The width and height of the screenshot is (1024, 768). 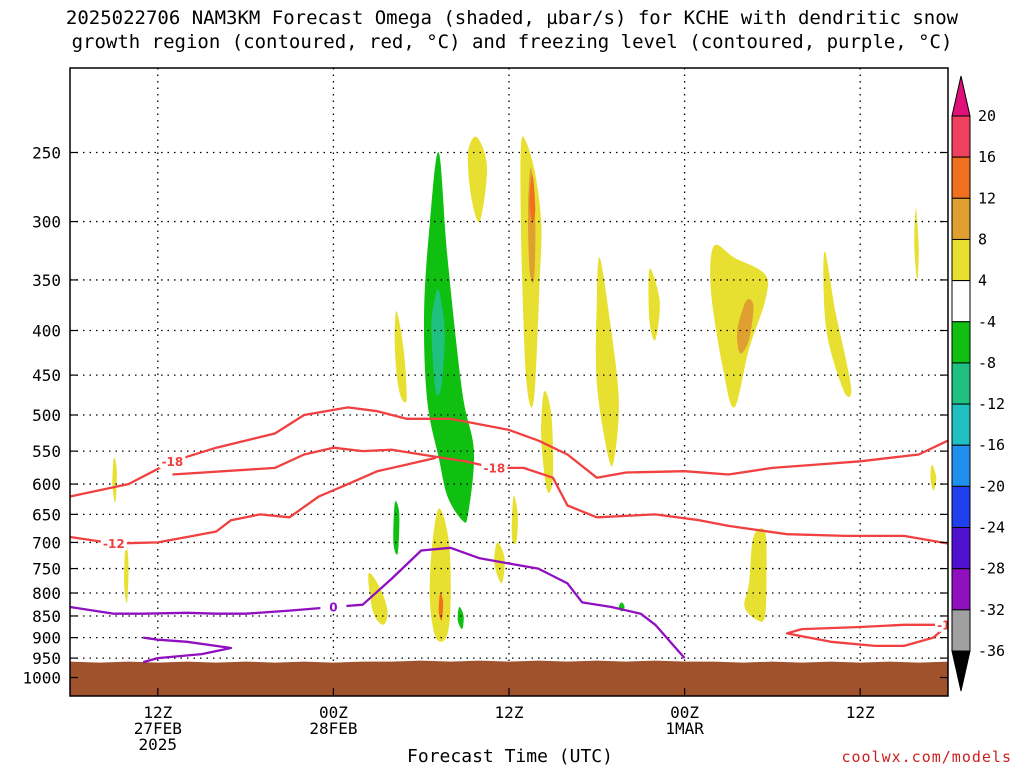 What do you see at coordinates (978, 383) in the screenshot?
I see `colorbar: 20 16 12 8 4 -4 -8 -12 -16 -20 -24 -28 -32 -36` at bounding box center [978, 383].